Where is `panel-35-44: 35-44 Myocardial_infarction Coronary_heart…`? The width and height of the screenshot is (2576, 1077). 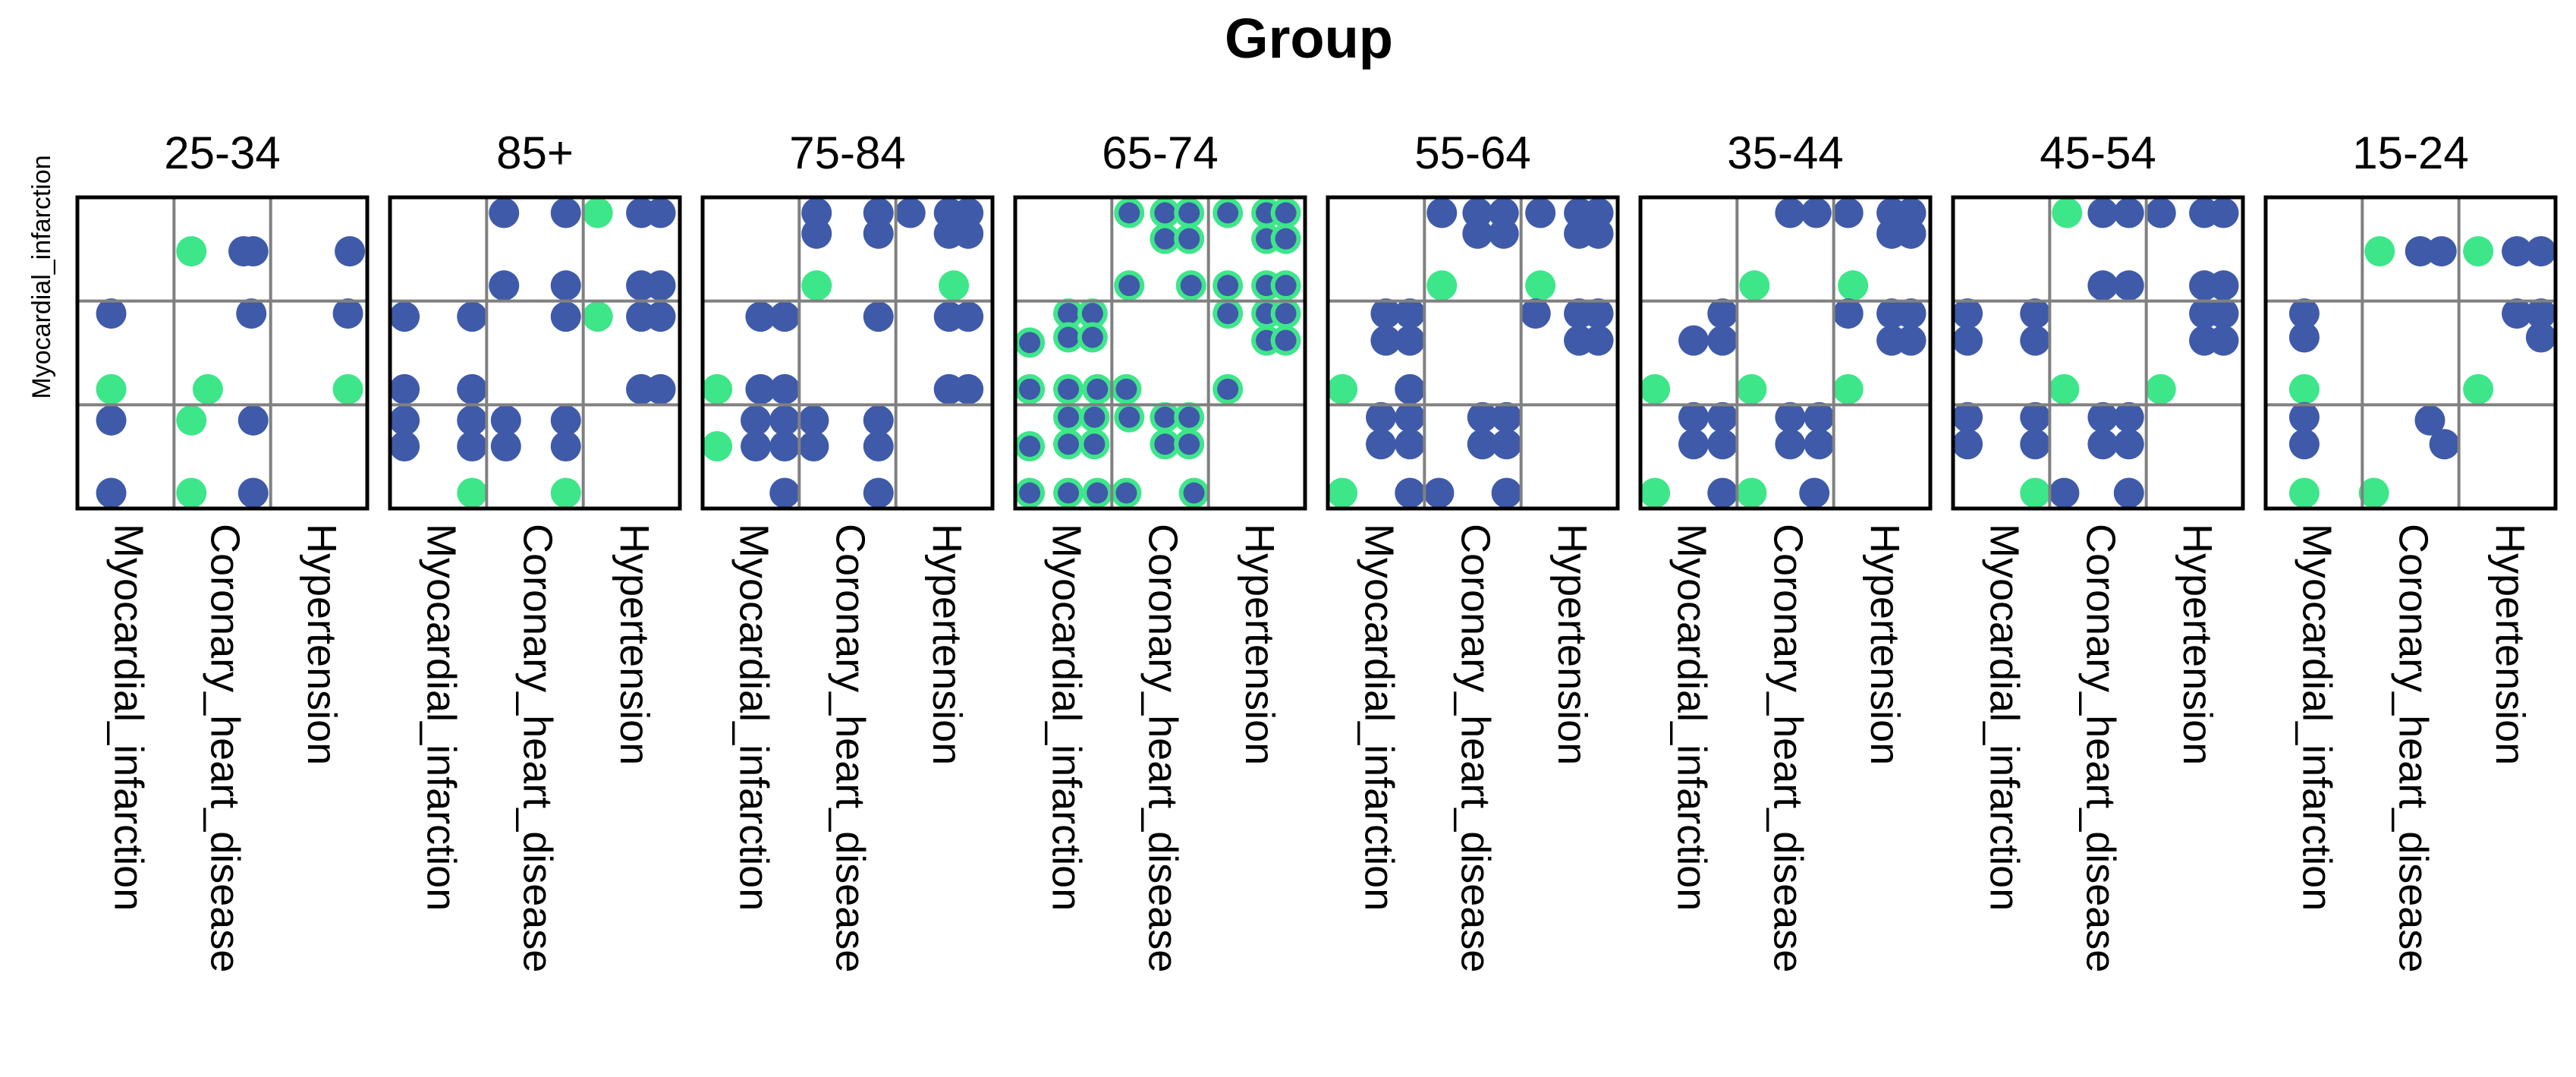
panel-35-44: 35-44 Myocardial_infarction Coronary_heart… is located at coordinates (1785, 550).